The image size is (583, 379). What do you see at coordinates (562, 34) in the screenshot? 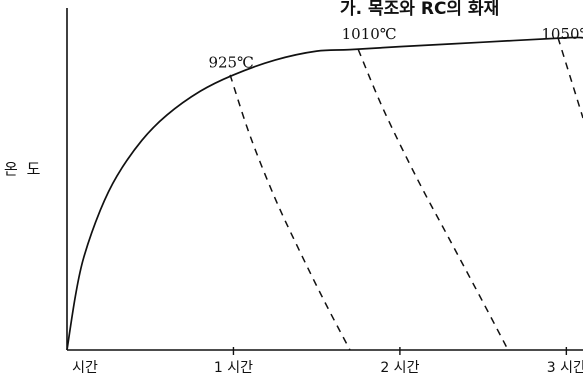
I see `temperature-label: 1050℃` at bounding box center [562, 34].